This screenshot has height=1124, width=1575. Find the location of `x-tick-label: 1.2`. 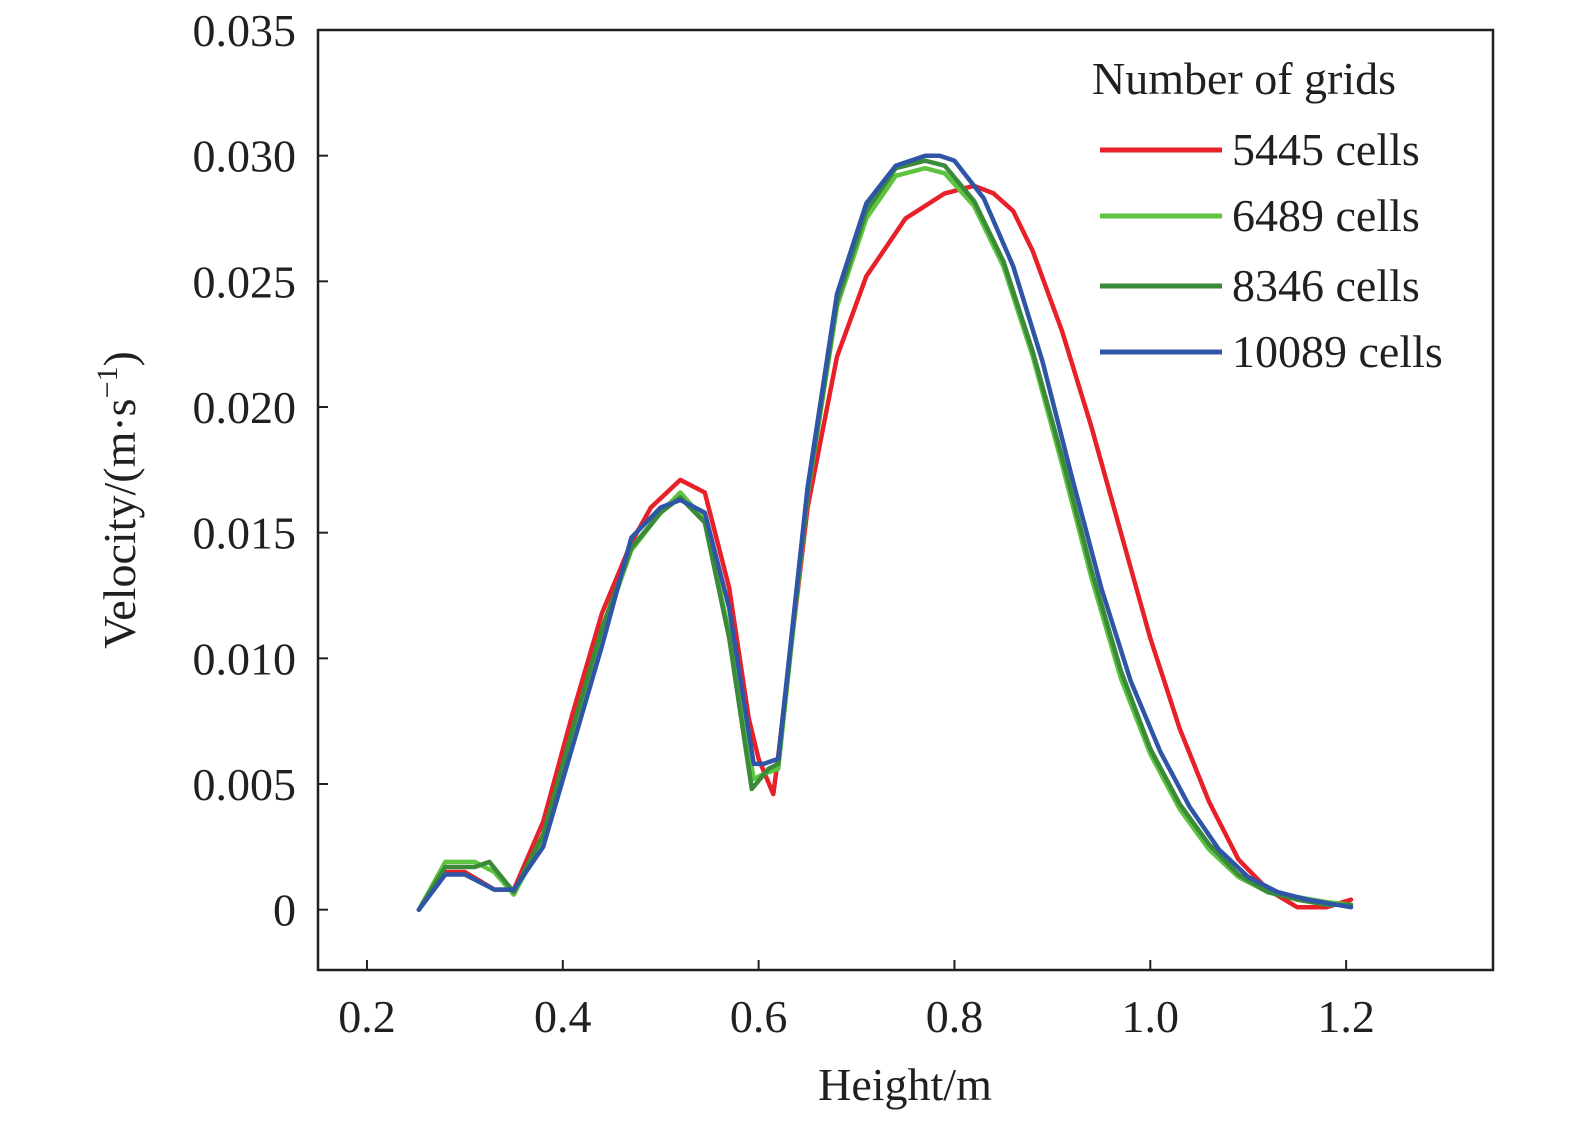

x-tick-label: 1.2 is located at coordinates (1346, 1016).